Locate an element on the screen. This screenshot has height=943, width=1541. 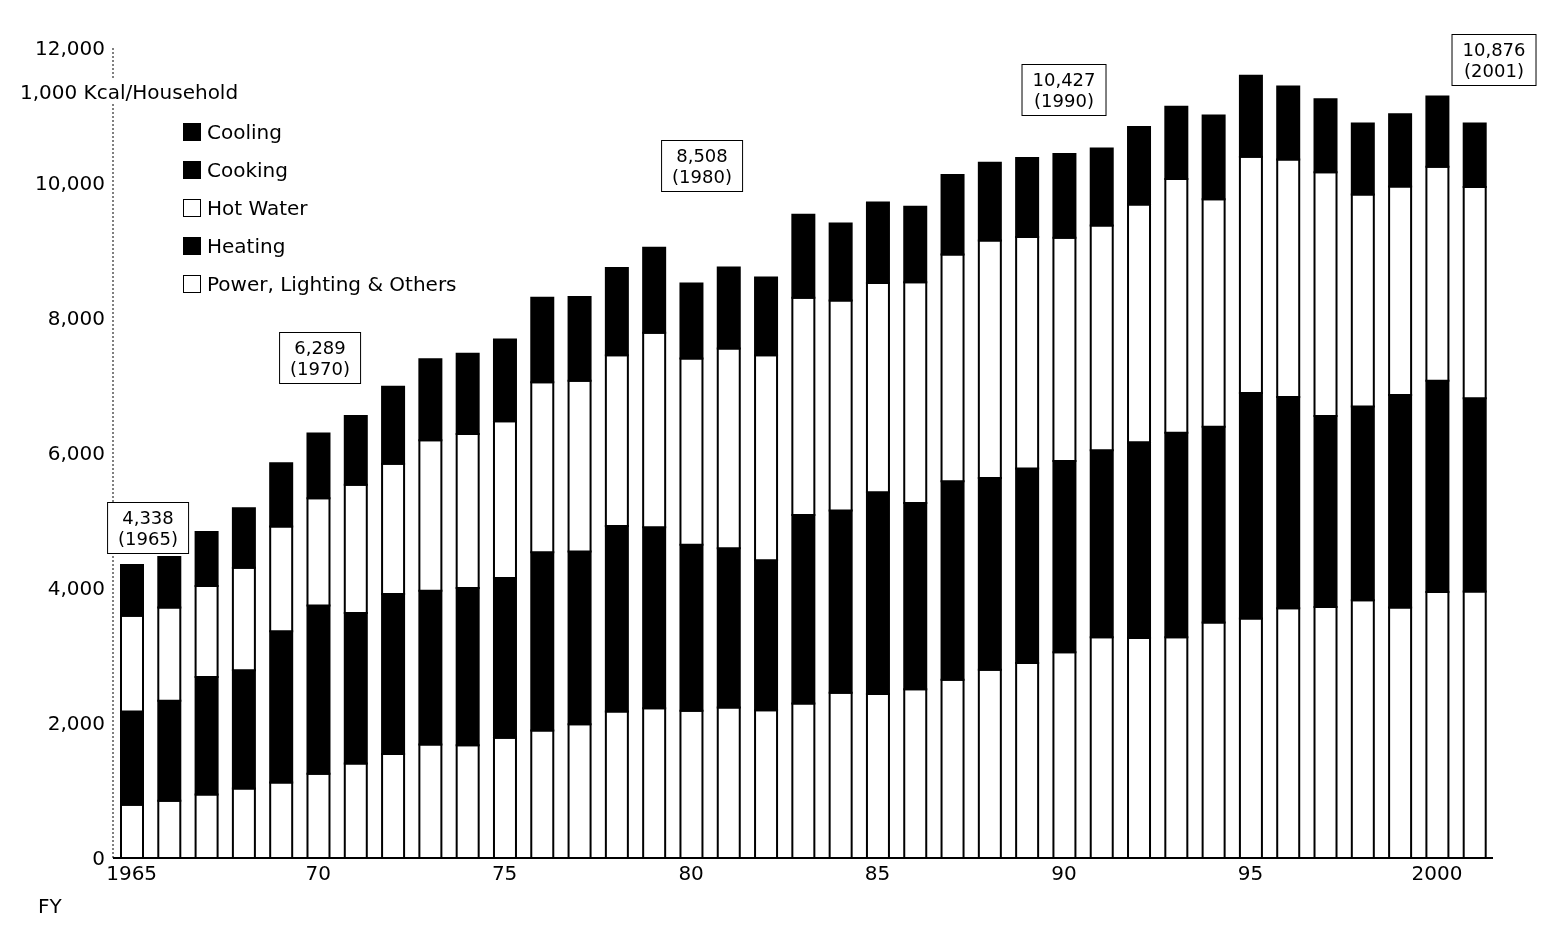
y-tick-label: 6,000 is located at coordinates (76, 453).